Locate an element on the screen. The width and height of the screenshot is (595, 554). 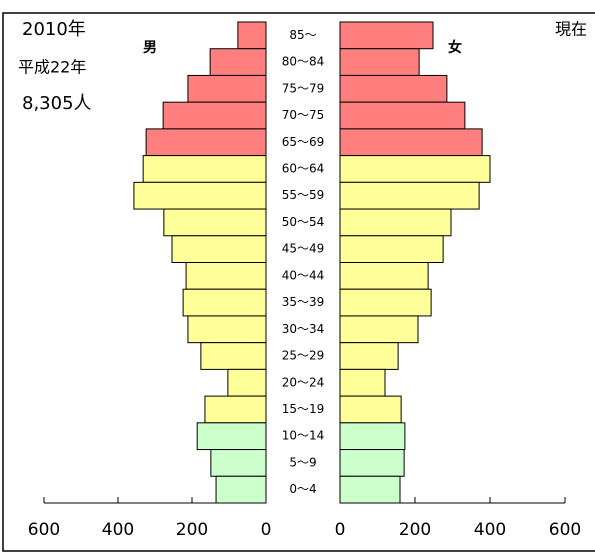
legend-male: 男 is located at coordinates (150, 48).